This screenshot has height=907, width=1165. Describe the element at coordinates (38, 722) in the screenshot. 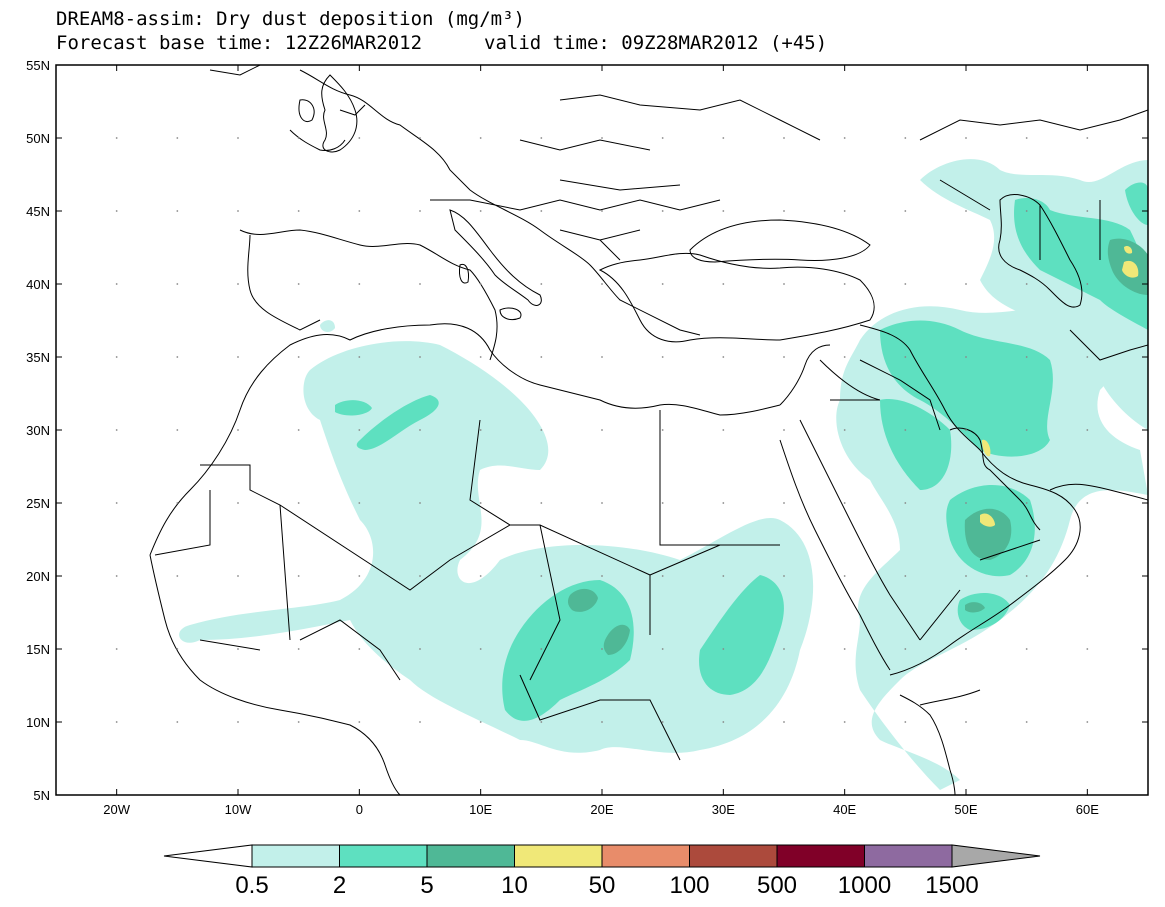

I see `lat-tick-label: 10N` at that location.